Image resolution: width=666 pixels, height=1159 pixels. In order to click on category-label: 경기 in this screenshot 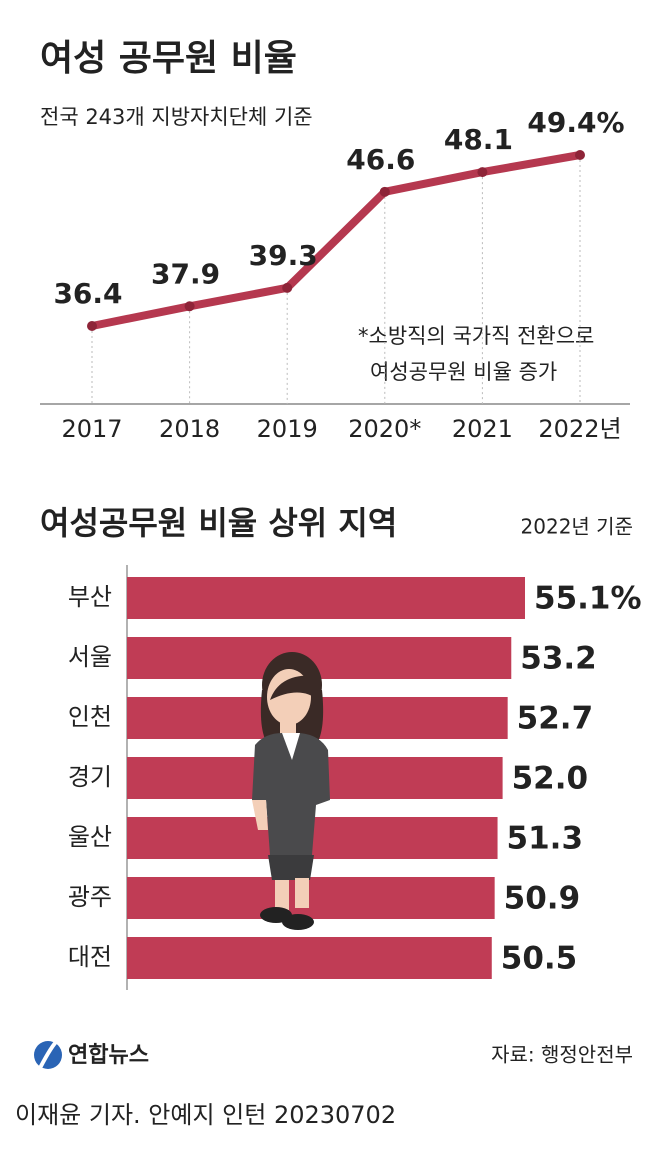, I will do `click(90, 777)`.